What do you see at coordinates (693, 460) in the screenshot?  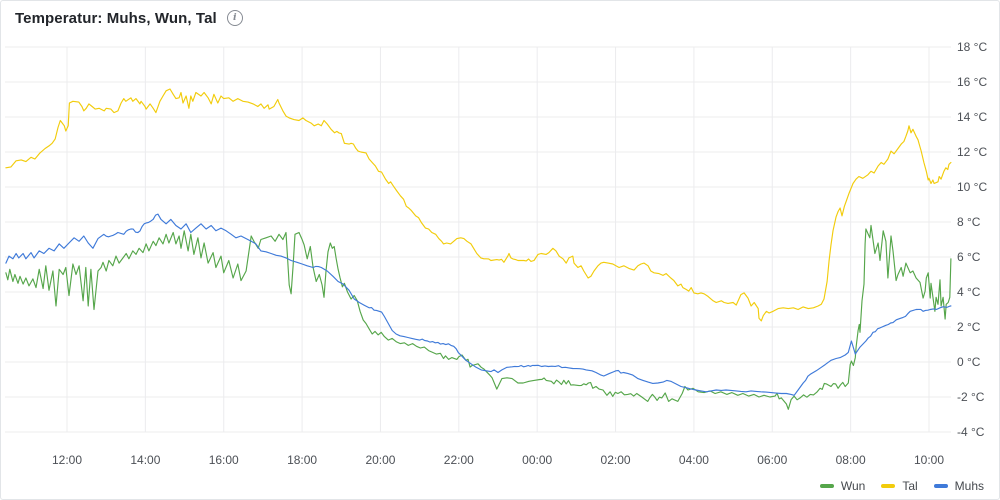 I see `x-tick-label: 04:00` at bounding box center [693, 460].